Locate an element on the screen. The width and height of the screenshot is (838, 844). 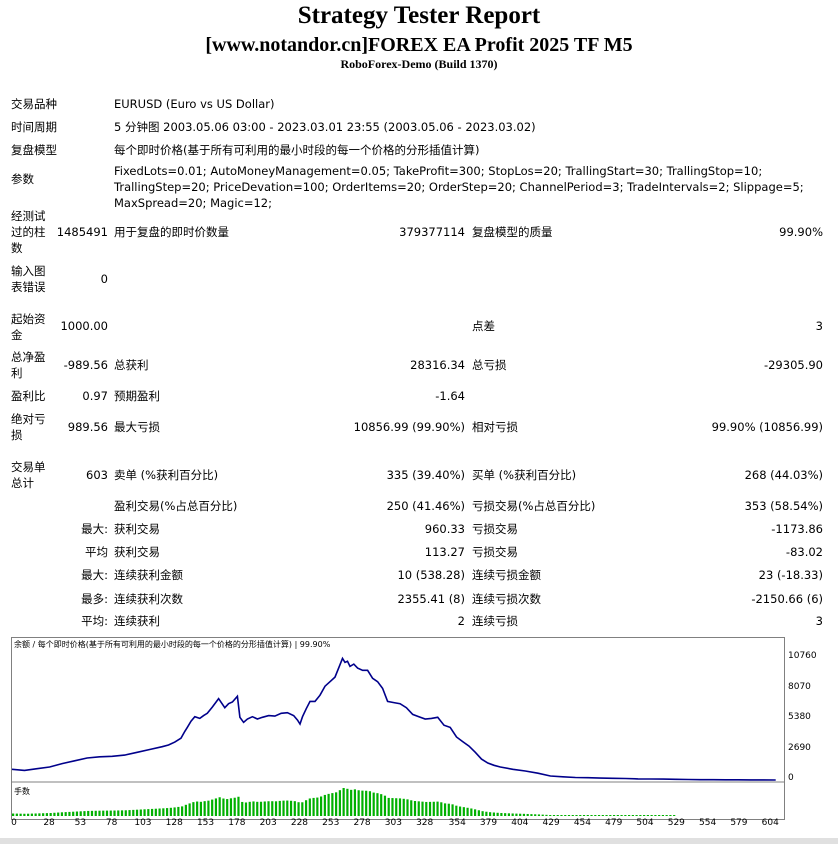
y-tick-label: 2690 is located at coordinates (799, 747).